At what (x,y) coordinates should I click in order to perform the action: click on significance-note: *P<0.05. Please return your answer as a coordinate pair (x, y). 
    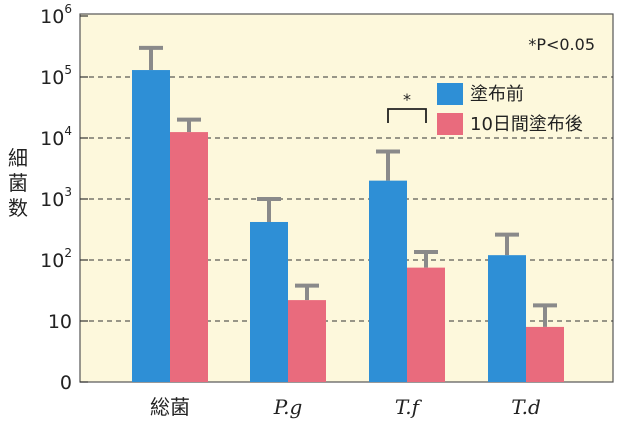
    Looking at the image, I should click on (561, 44).